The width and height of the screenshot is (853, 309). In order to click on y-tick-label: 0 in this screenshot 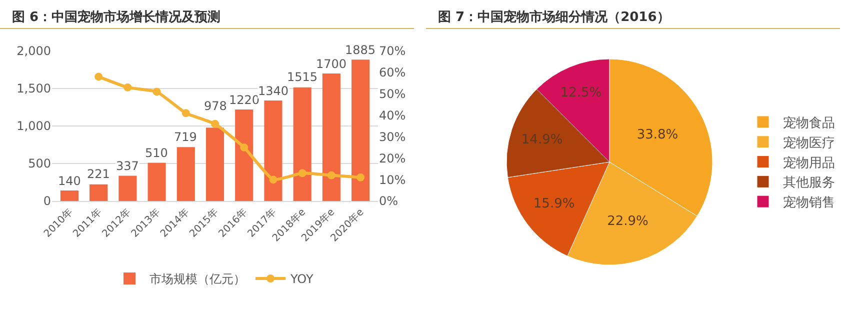, I will do `click(47, 201)`.